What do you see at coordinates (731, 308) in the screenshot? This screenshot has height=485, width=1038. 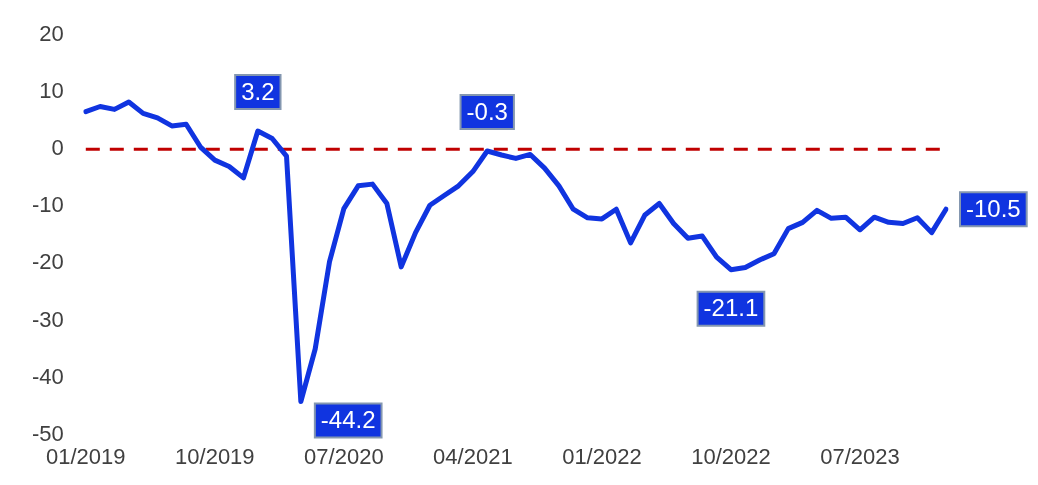 I see `data-label: -21.1` at bounding box center [731, 308].